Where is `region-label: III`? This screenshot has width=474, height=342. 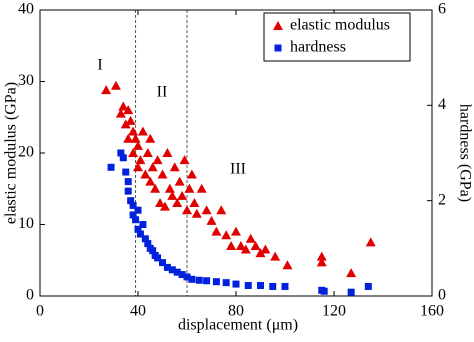
region-label: III is located at coordinates (238, 169).